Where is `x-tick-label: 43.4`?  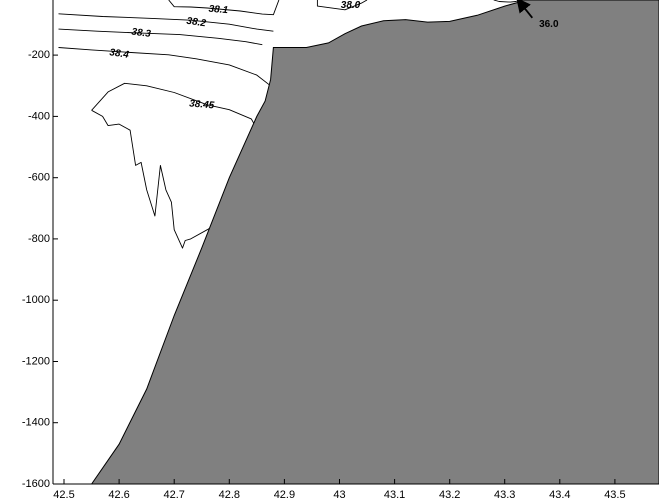
x-tick-label: 43.4 is located at coordinates (559, 495).